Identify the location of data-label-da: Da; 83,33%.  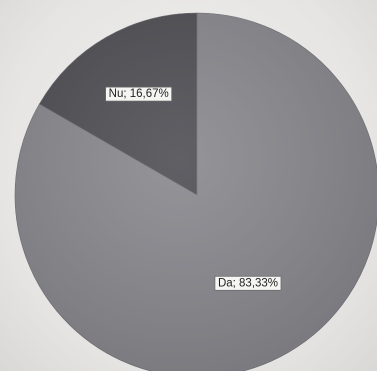
(248, 283).